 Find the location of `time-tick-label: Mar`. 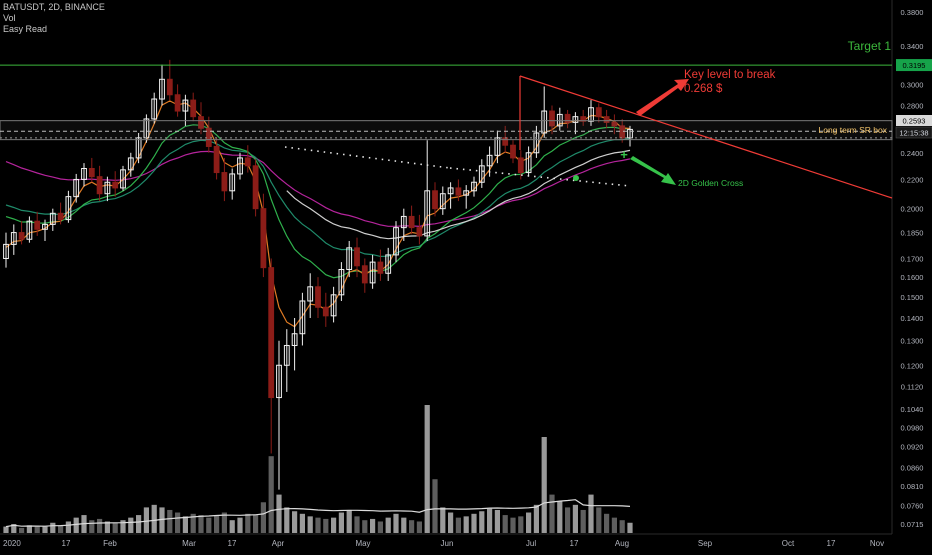

time-tick-label: Mar is located at coordinates (189, 543).